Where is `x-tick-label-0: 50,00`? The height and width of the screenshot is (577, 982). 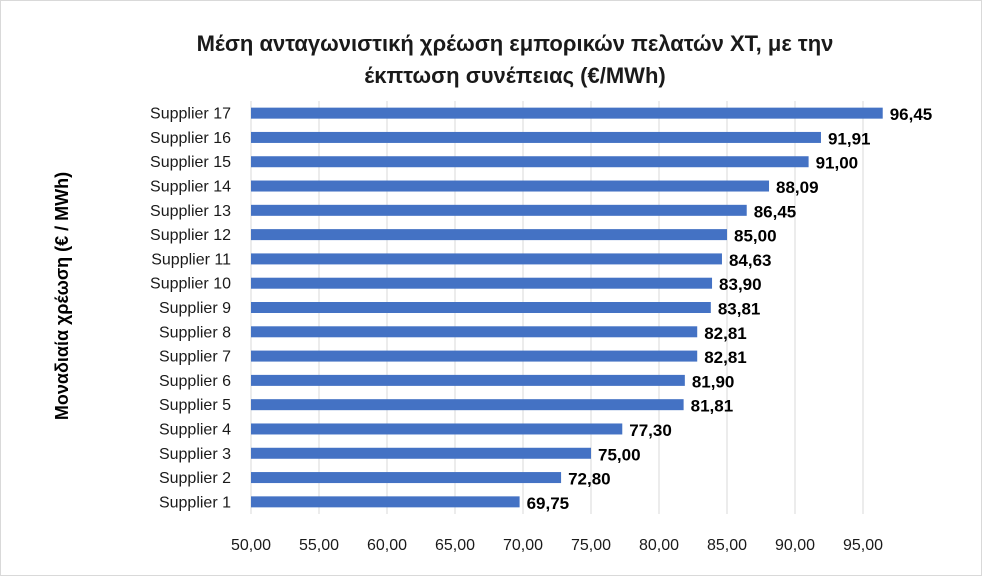 x-tick-label-0: 50,00 is located at coordinates (251, 545).